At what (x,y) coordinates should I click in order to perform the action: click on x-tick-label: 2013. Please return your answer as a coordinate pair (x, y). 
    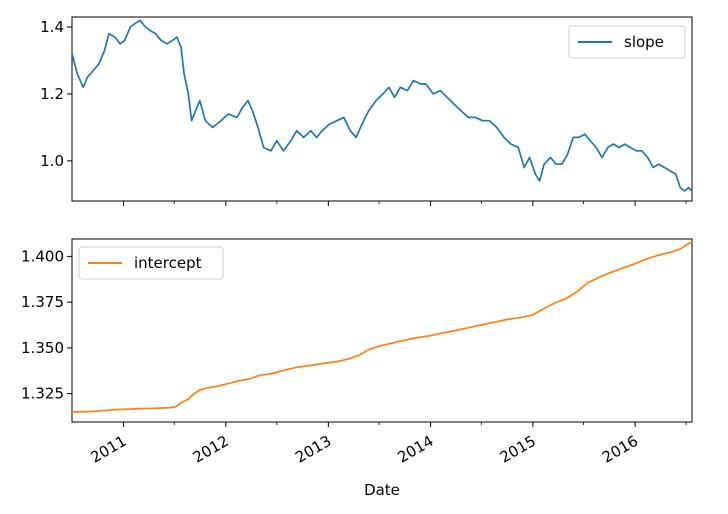
    Looking at the image, I should click on (313, 449).